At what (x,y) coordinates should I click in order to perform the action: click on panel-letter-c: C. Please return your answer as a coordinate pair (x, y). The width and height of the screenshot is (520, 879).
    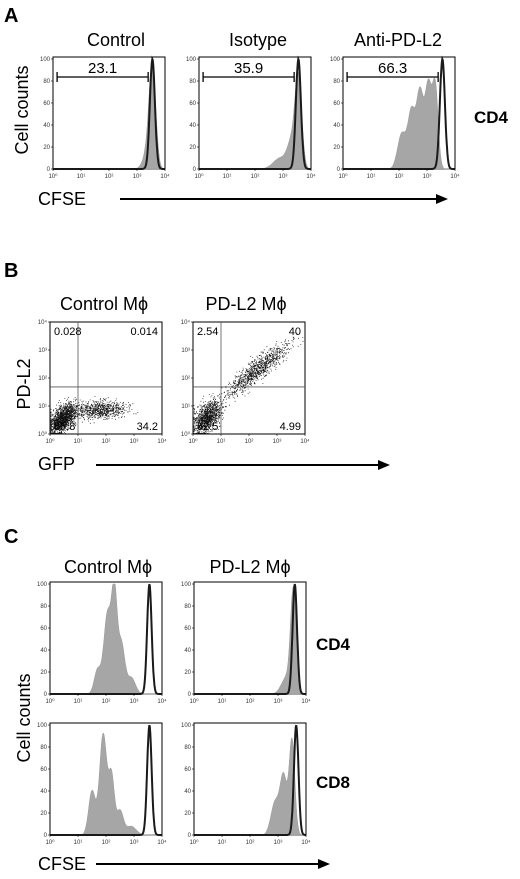
    Looking at the image, I should click on (11, 537).